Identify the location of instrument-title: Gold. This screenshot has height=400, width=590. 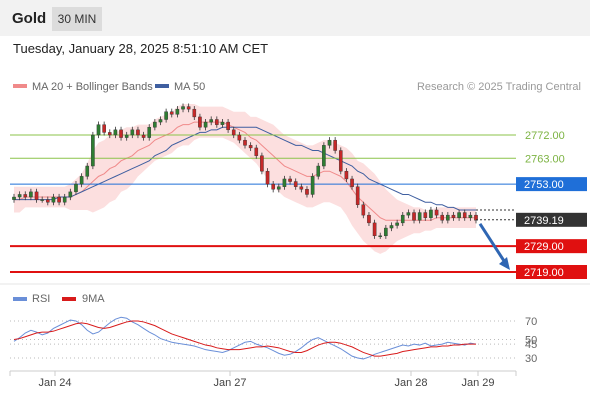
(29, 18).